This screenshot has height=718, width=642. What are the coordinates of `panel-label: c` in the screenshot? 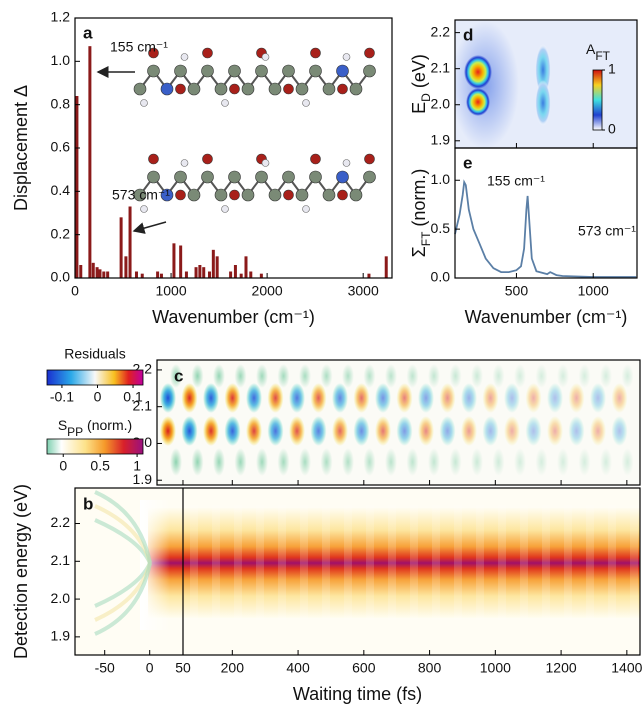 It's located at (178, 375).